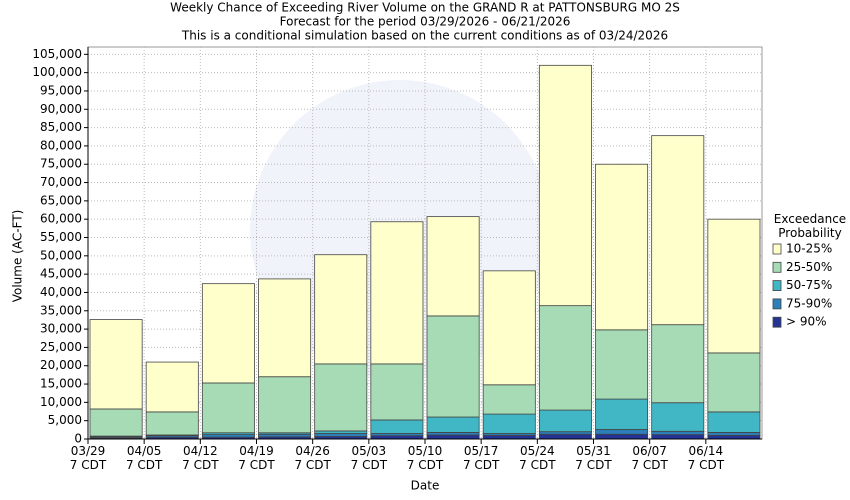 This screenshot has height=500, width=850. Describe the element at coordinates (61, 109) in the screenshot. I see `y-tick-label: 90,000` at that location.